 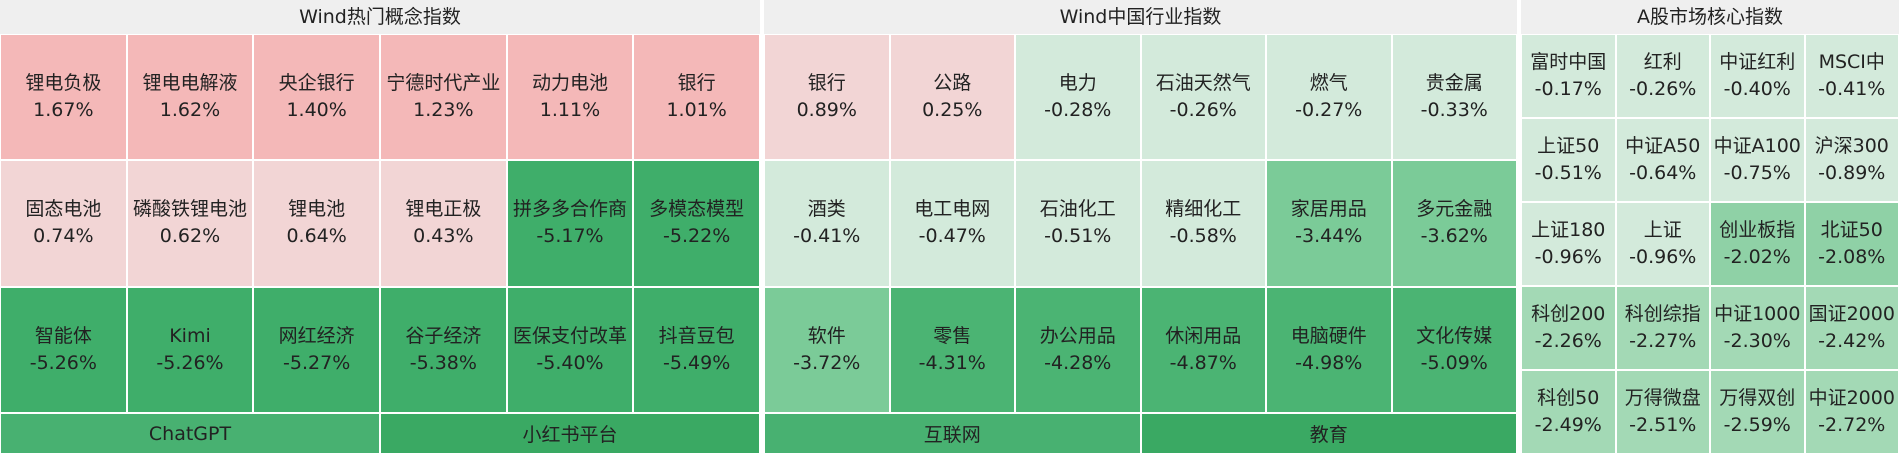 I want to click on index-tile: 红利 -0.26%, so click(x=1662, y=76).